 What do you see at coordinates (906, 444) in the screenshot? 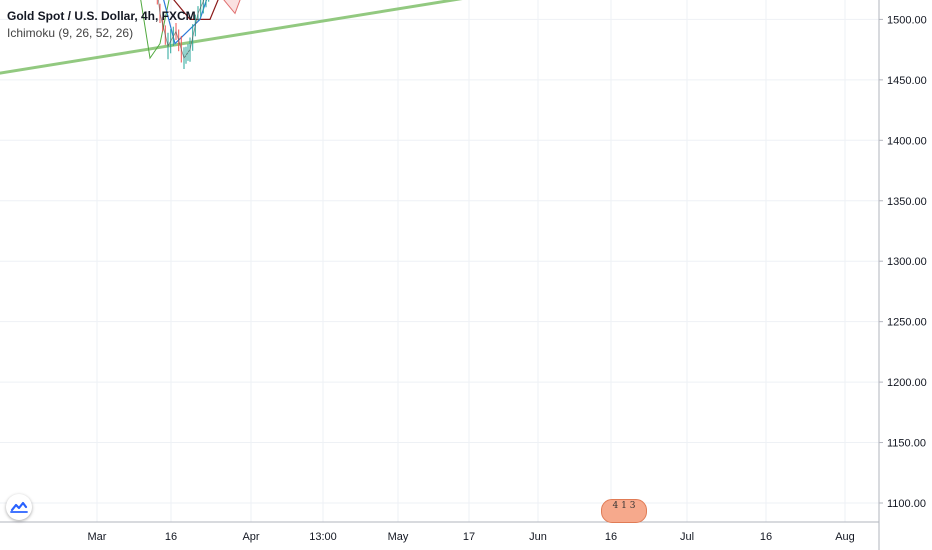
I see `y-tick-label: 1150.00` at bounding box center [906, 444].